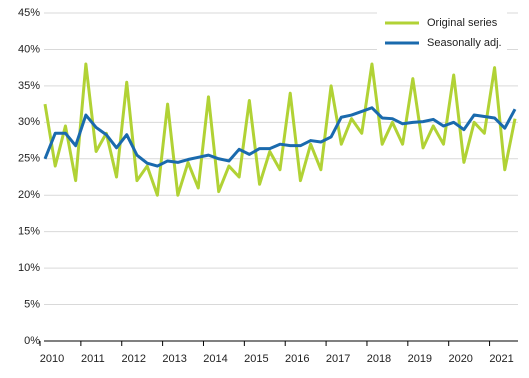 The width and height of the screenshot is (529, 378). Describe the element at coordinates (29, 195) in the screenshot. I see `y-tick-label: 20%` at that location.